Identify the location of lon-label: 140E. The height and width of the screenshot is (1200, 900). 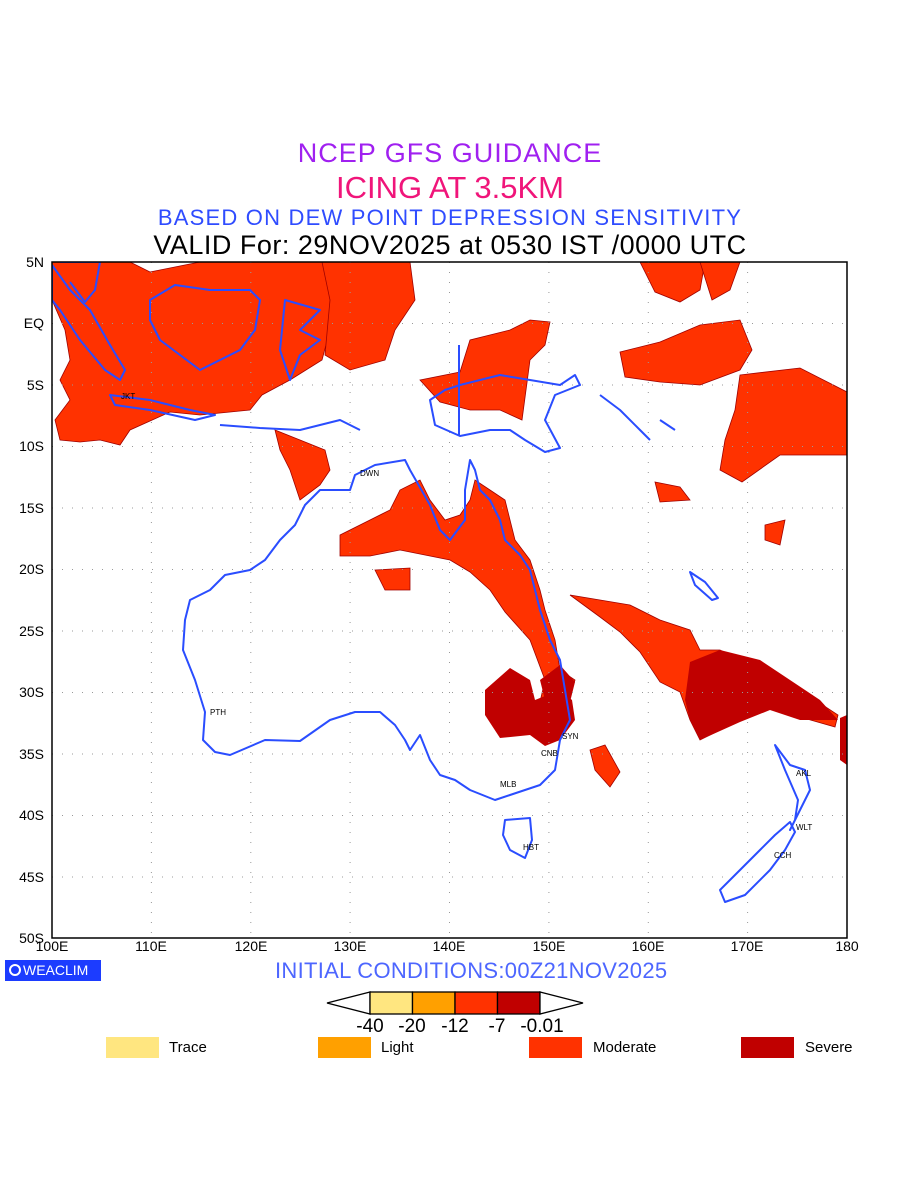
(449, 946).